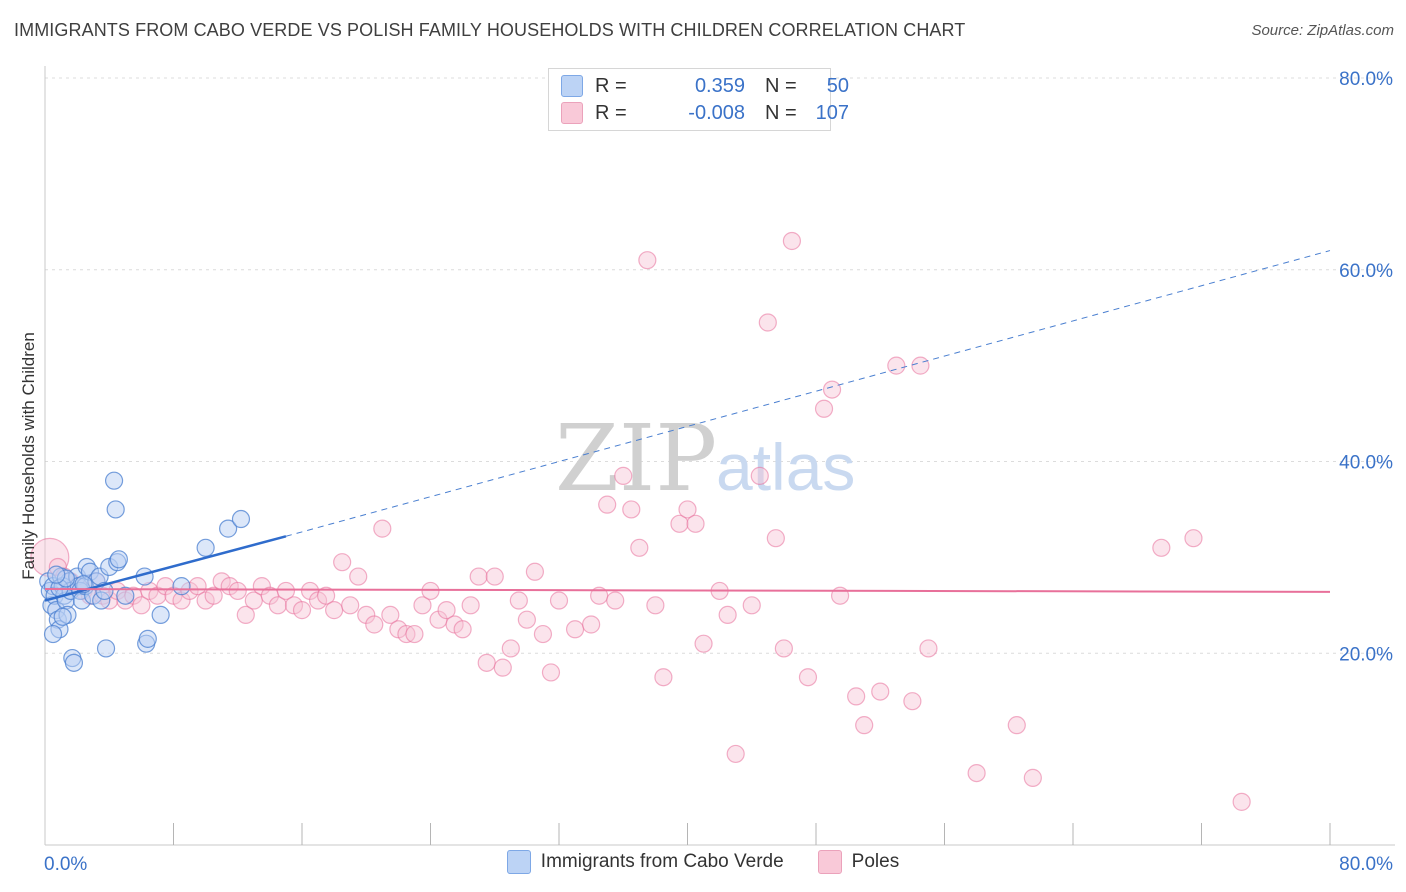 This screenshot has width=1406, height=892. I want to click on legend-item-cabo-verde: Immigrants from Cabo Verde, so click(645, 862).